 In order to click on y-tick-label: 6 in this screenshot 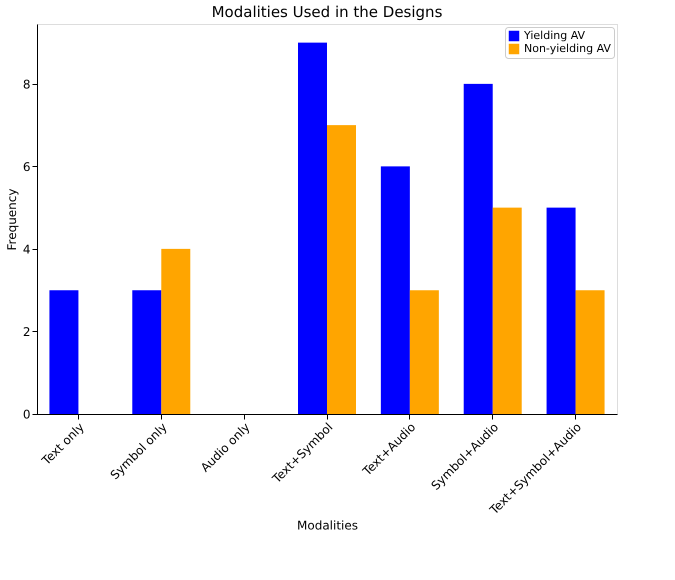, I will do `click(26, 167)`.